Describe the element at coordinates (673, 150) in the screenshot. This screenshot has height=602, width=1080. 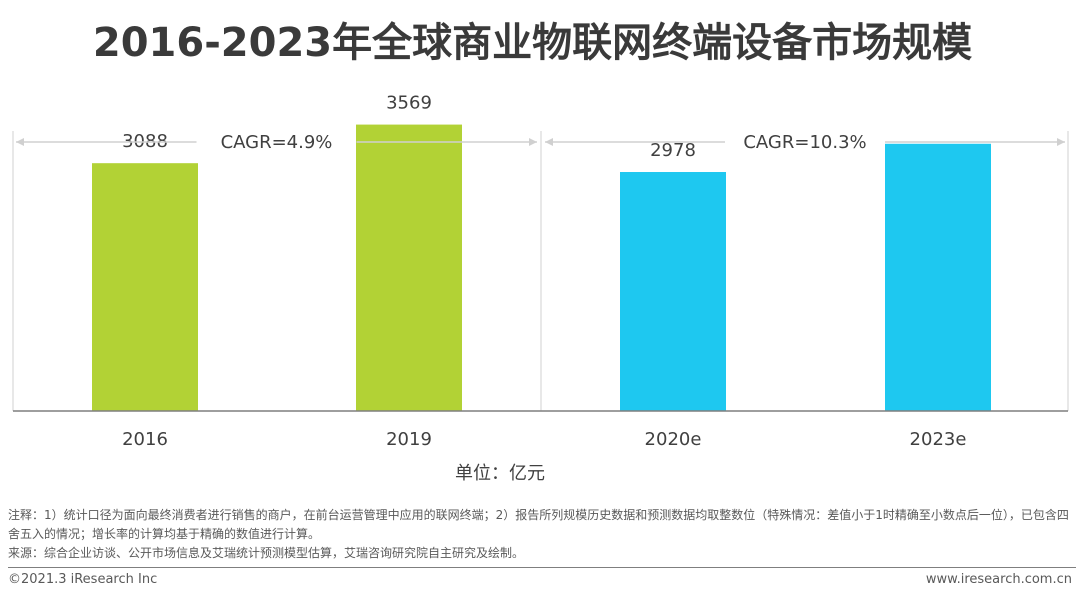
I see `data-label-2020e: 2978` at that location.